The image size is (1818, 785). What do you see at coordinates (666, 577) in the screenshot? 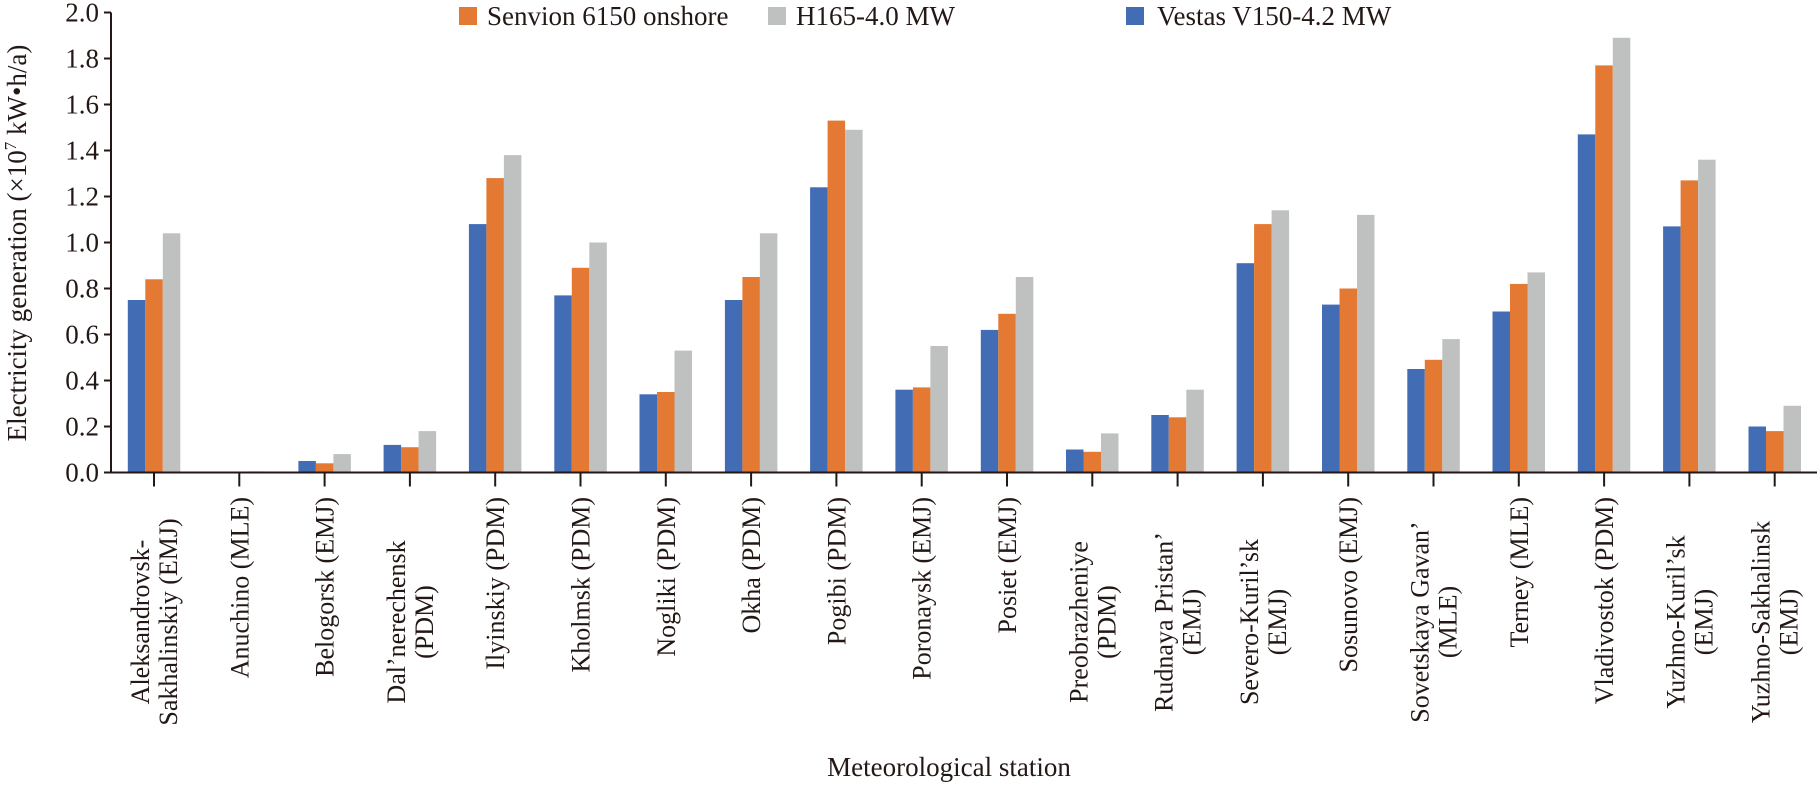
I see `x-tick-label: Nogliki (PDM)` at bounding box center [666, 577].